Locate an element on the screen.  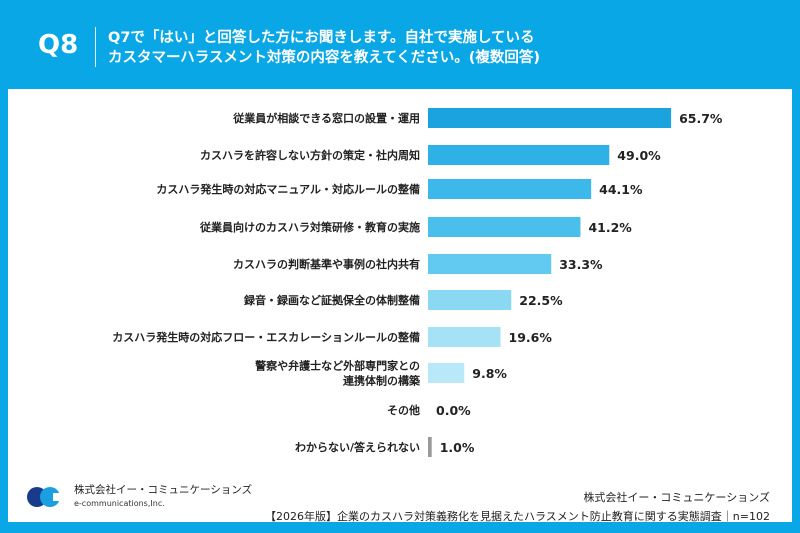
value-label: 22.5% is located at coordinates (541, 300).